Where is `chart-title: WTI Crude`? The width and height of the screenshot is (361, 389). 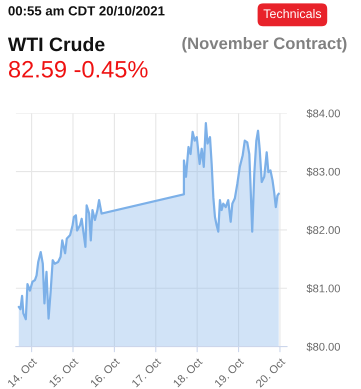
chart-title: WTI Crude is located at coordinates (56, 44).